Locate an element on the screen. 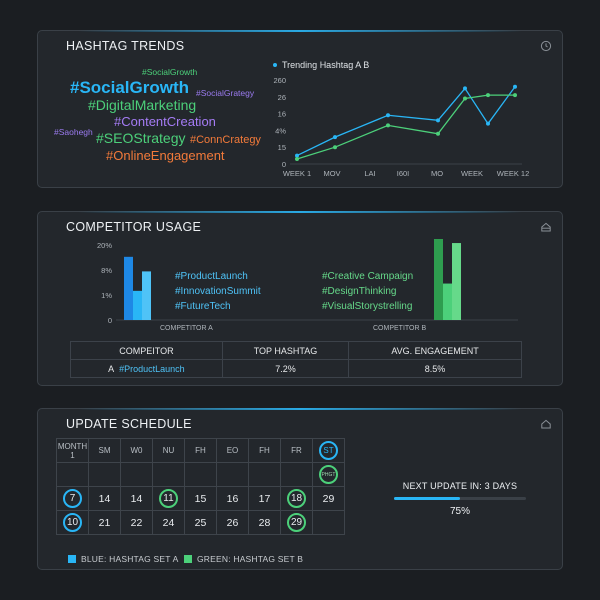  competitor-b-label: COMPETITOR B is located at coordinates (399, 328).